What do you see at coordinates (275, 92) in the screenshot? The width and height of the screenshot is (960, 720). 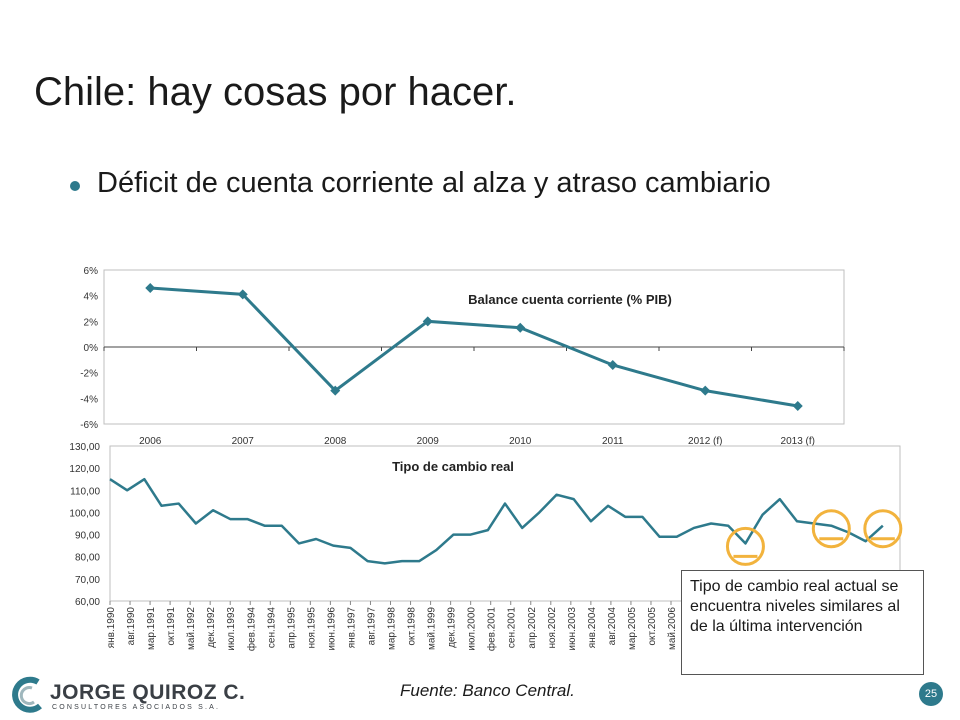 I see `slide-title: Chile: hay cosas por hacer.` at bounding box center [275, 92].